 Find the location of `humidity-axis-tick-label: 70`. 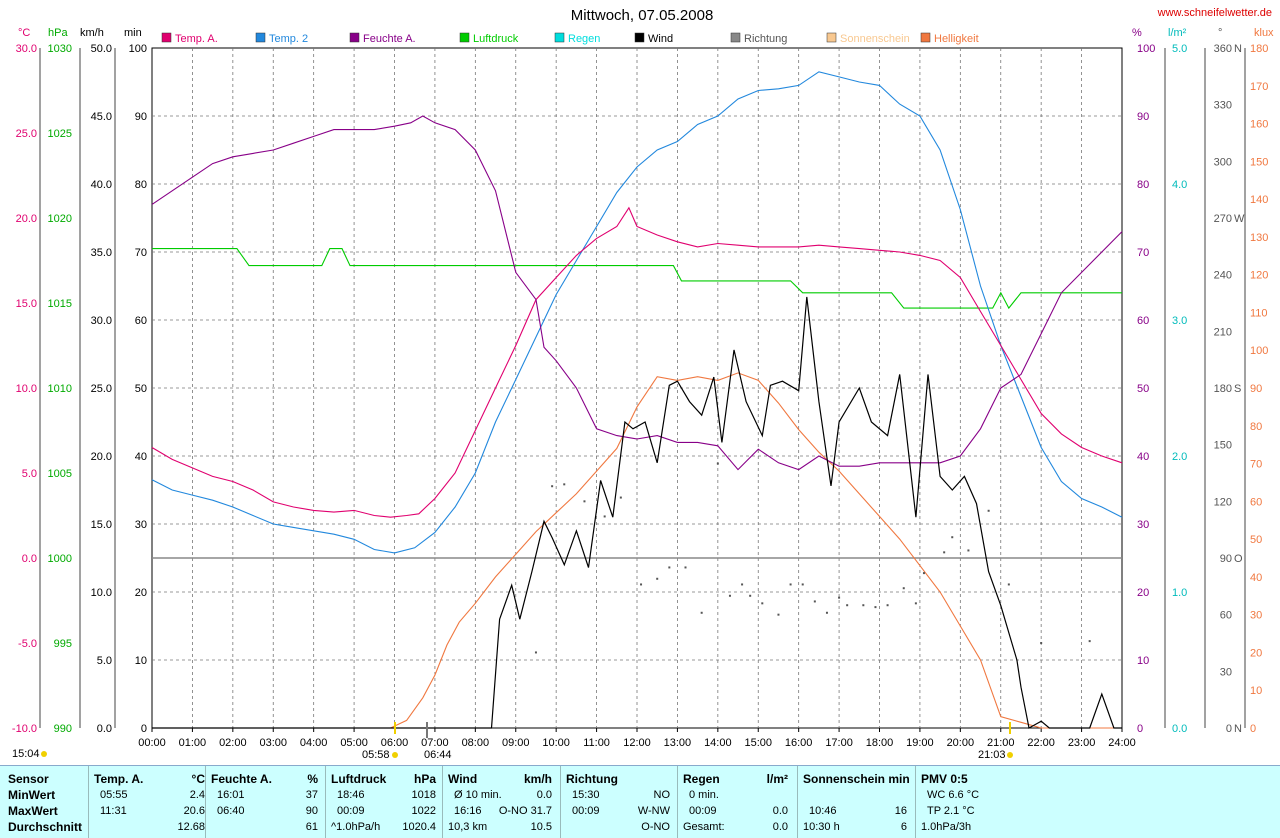

humidity-axis-tick-label: 70 is located at coordinates (1143, 253).